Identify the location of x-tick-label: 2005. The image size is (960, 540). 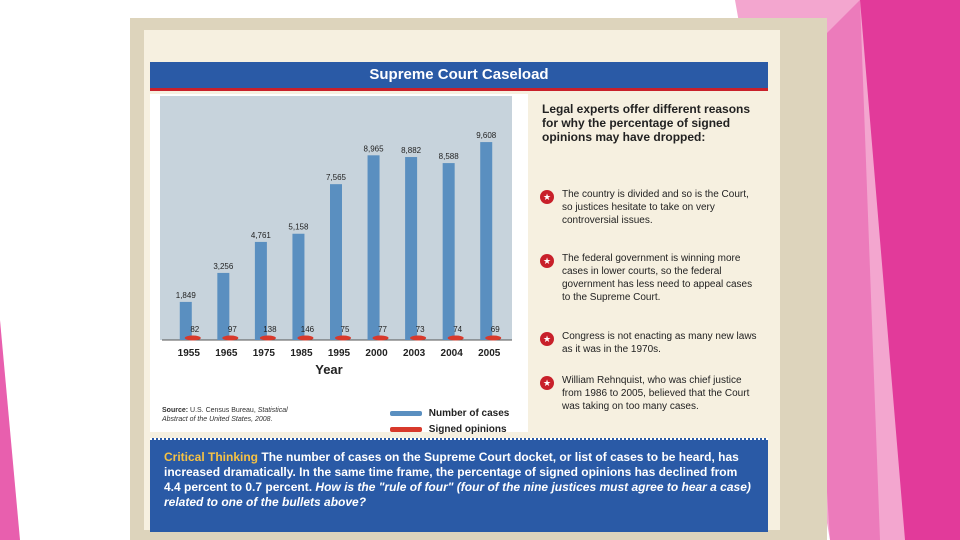
(489, 353).